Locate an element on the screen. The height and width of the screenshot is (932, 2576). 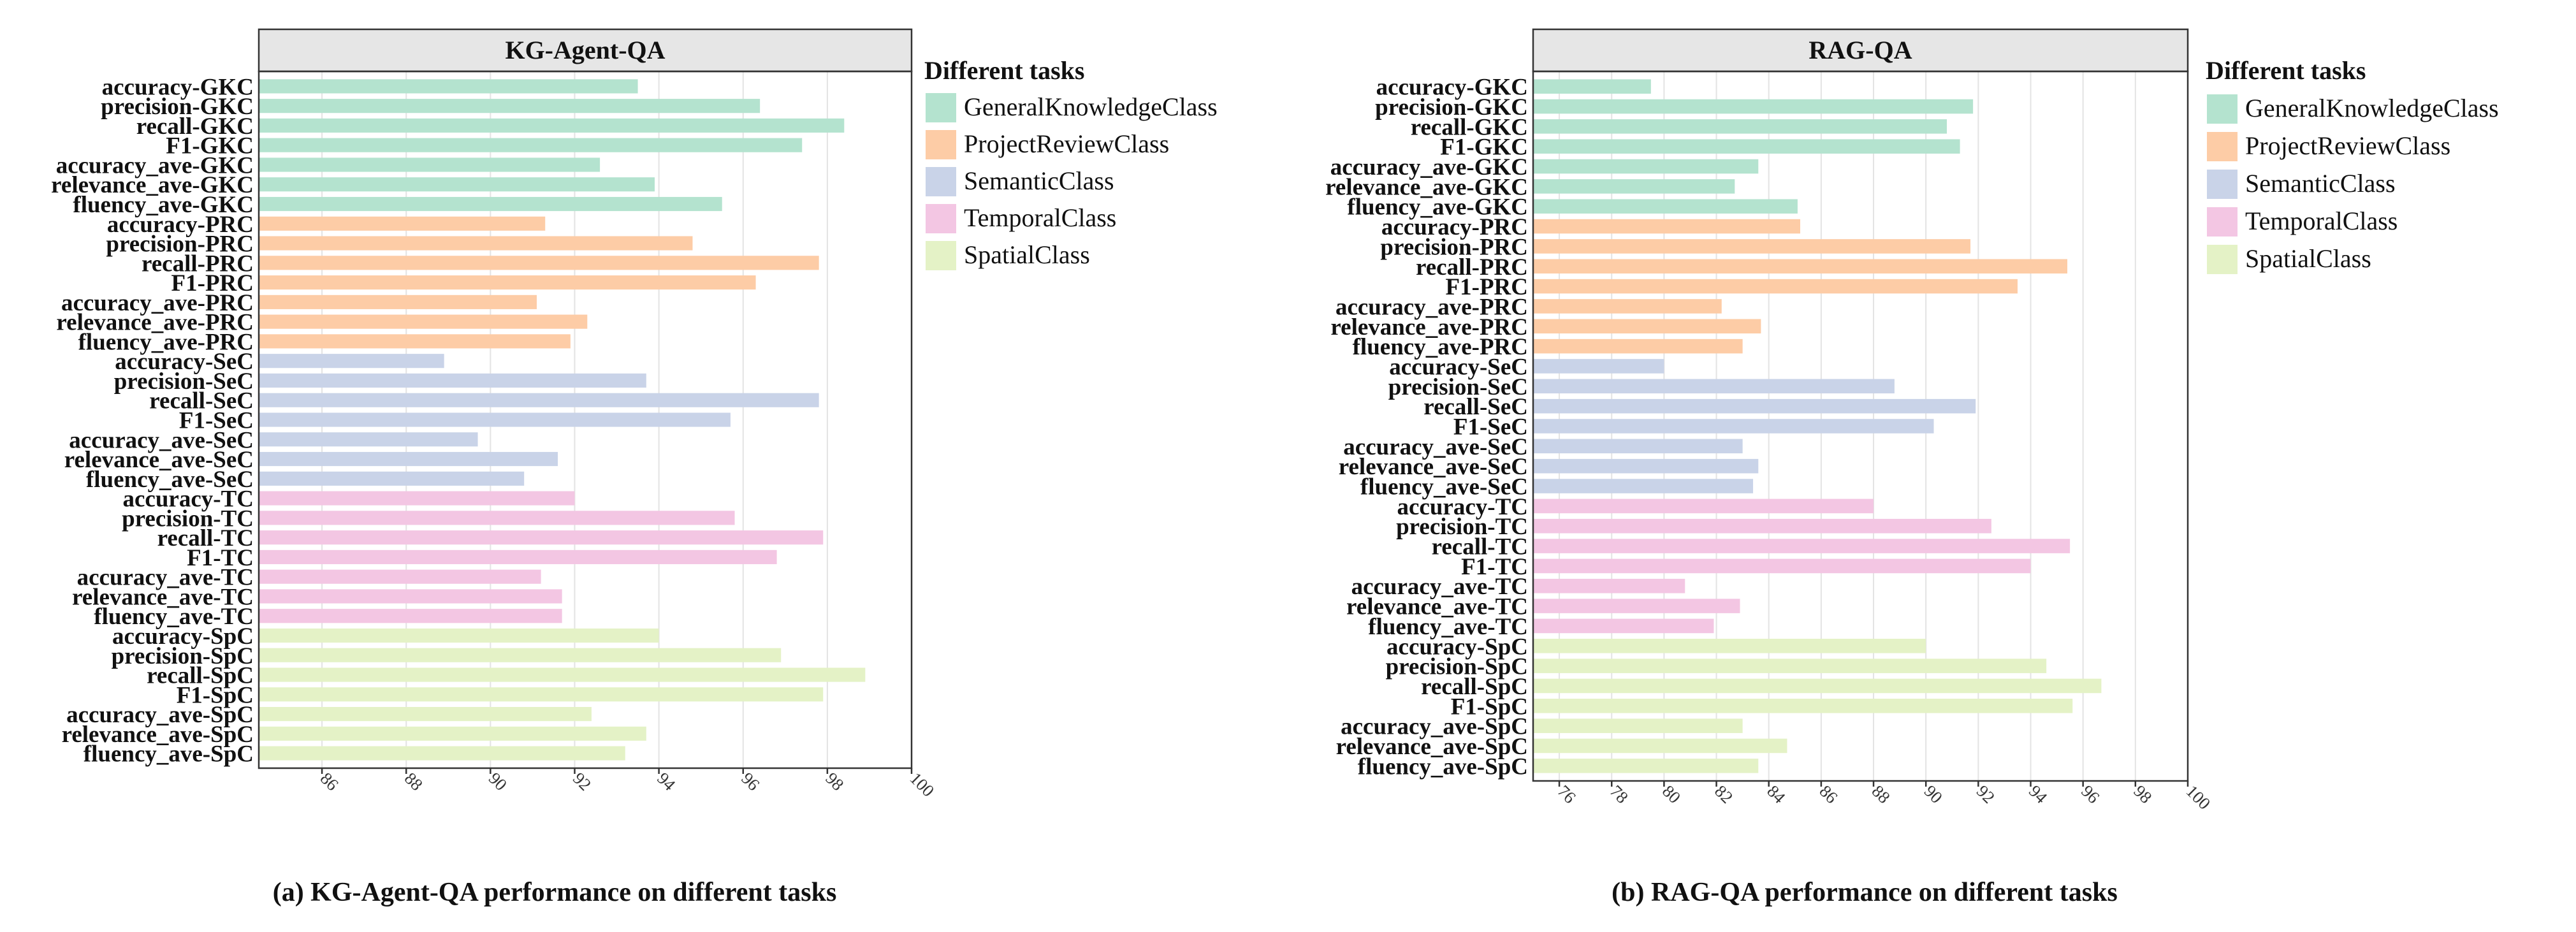
category-label: precision-PRC is located at coordinates (1454, 247).